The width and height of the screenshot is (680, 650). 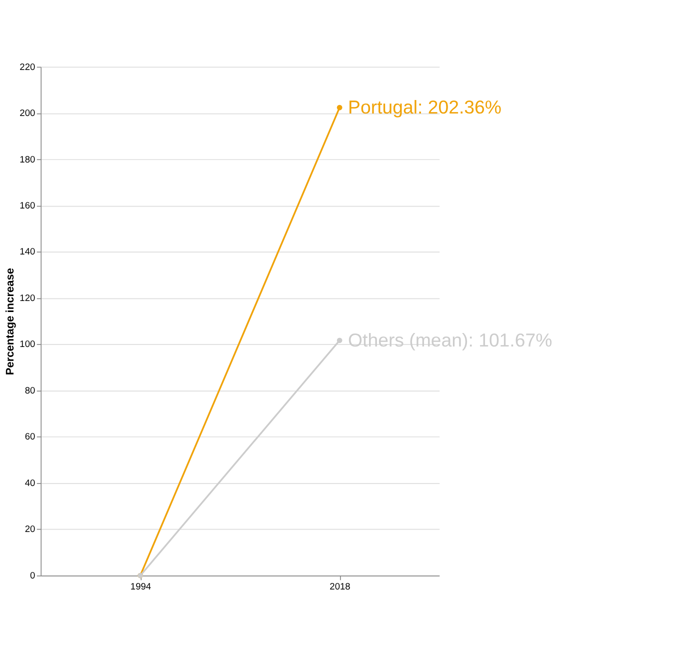 What do you see at coordinates (141, 587) in the screenshot?
I see `x-tick-label: 1994` at bounding box center [141, 587].